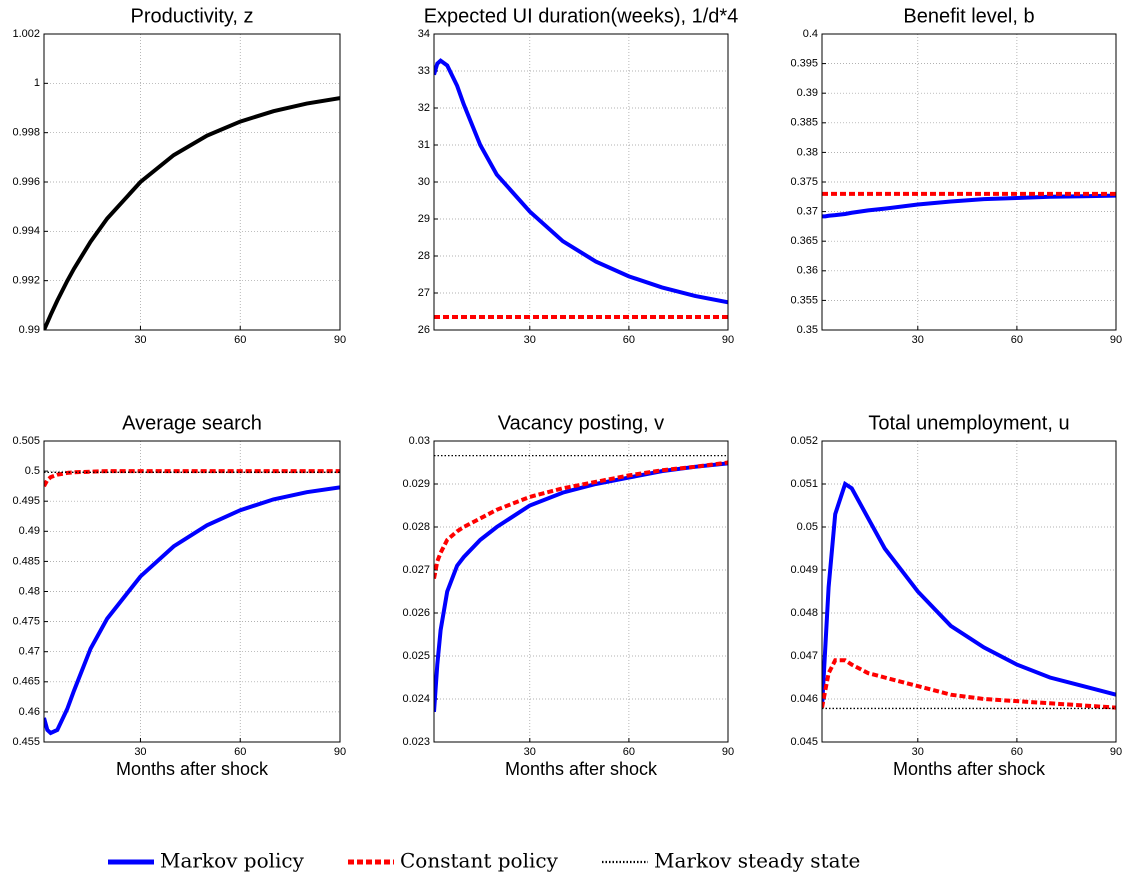 The image size is (1134, 885). What do you see at coordinates (479, 861) in the screenshot?
I see `legend-label: Constant policy` at bounding box center [479, 861].